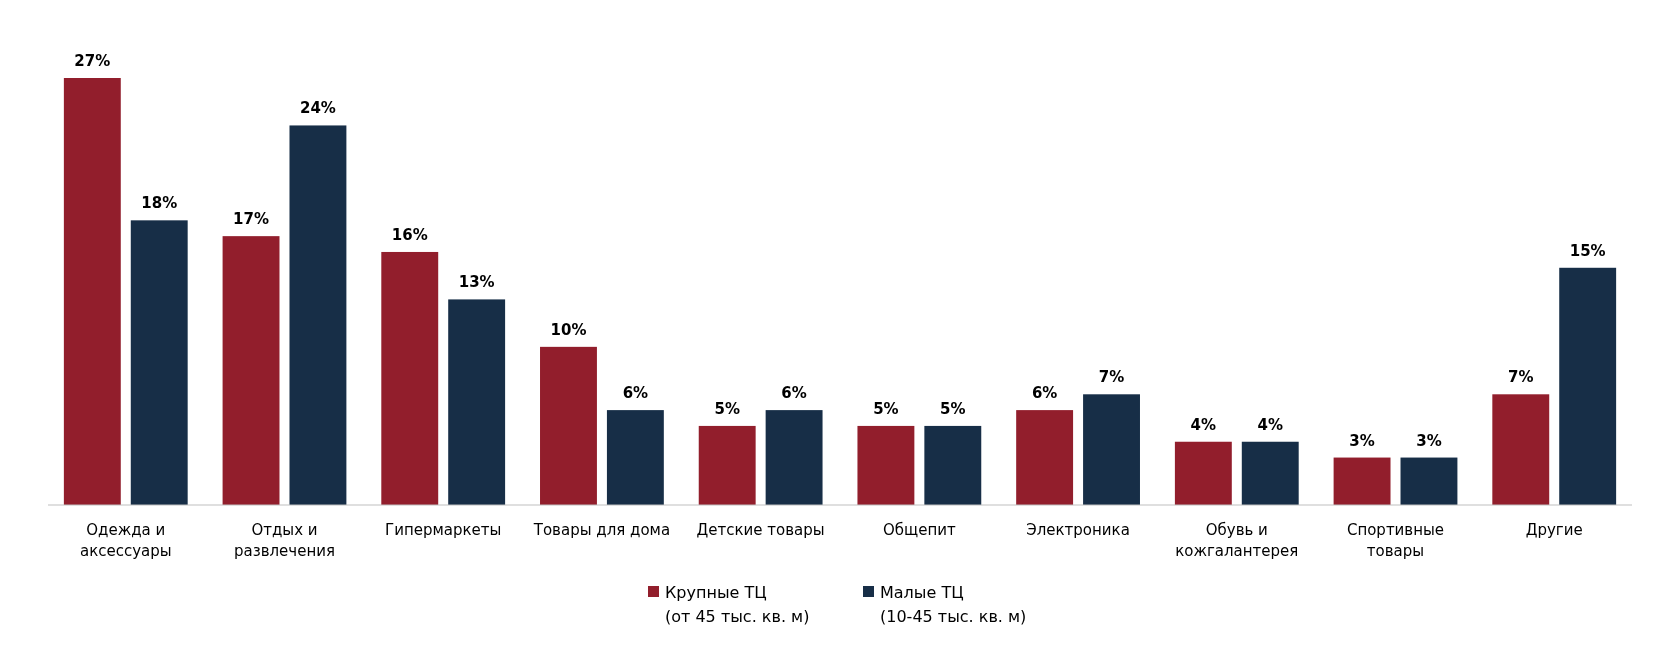 The height and width of the screenshot is (658, 1660). I want to click on x-tick-label: Обувь и кожгалантерея, so click(1237, 540).